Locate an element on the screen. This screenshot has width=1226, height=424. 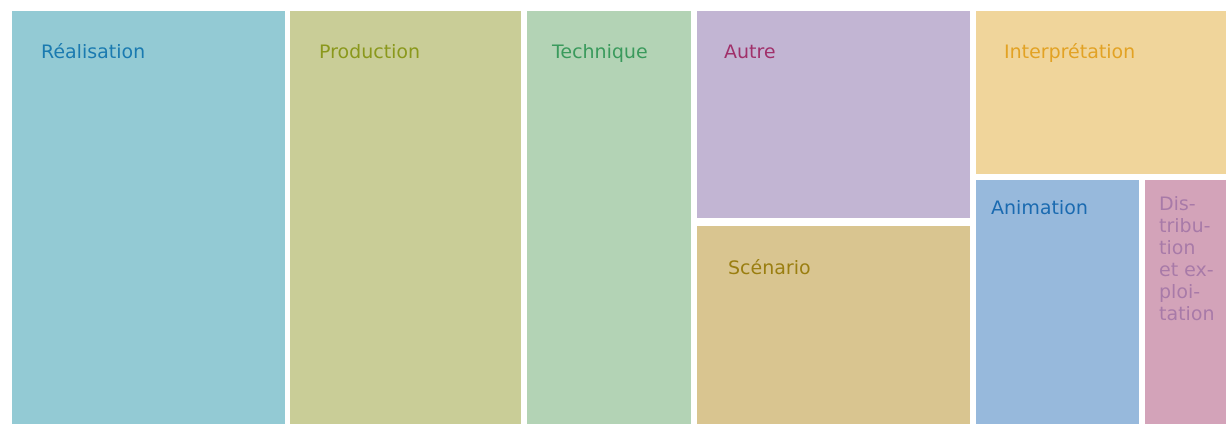
tile: Technique is located at coordinates (609, 217).